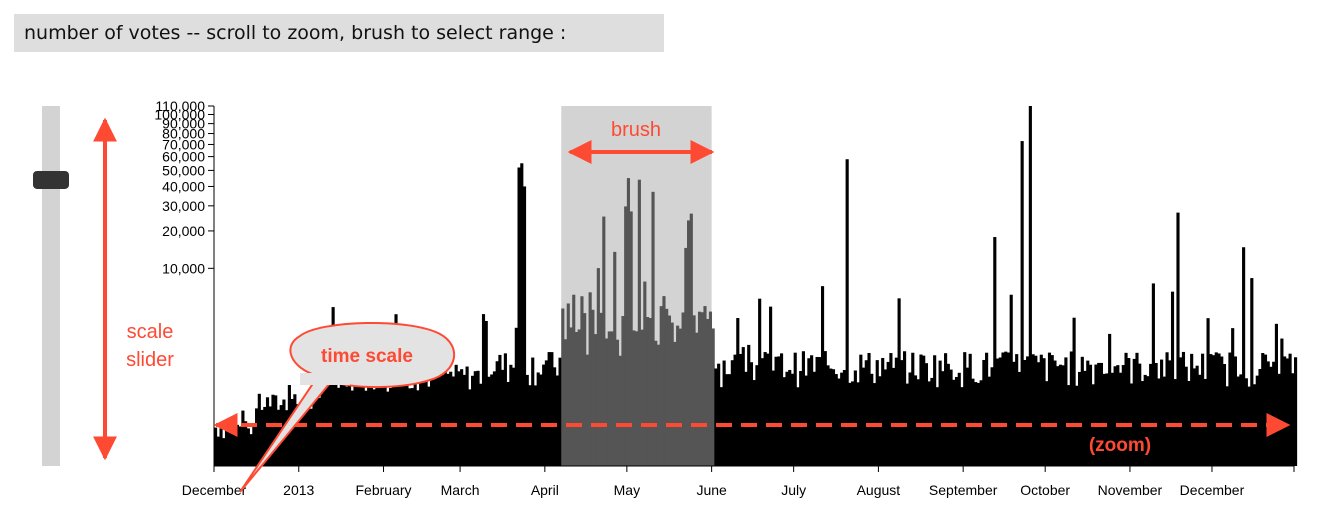  Describe the element at coordinates (51, 179) in the screenshot. I see `scale-slider-handle` at that location.